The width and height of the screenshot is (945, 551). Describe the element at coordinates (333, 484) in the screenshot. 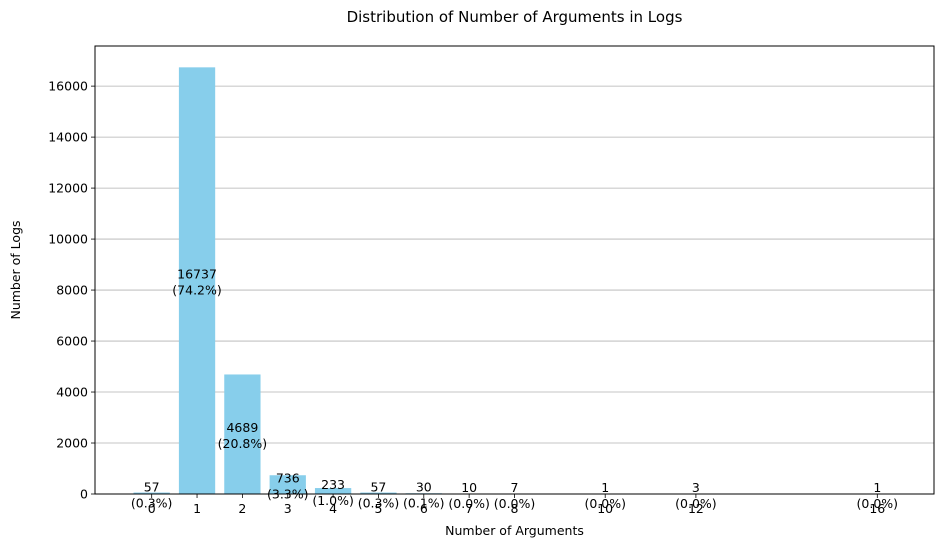

I see `bar-value-label: 233` at that location.